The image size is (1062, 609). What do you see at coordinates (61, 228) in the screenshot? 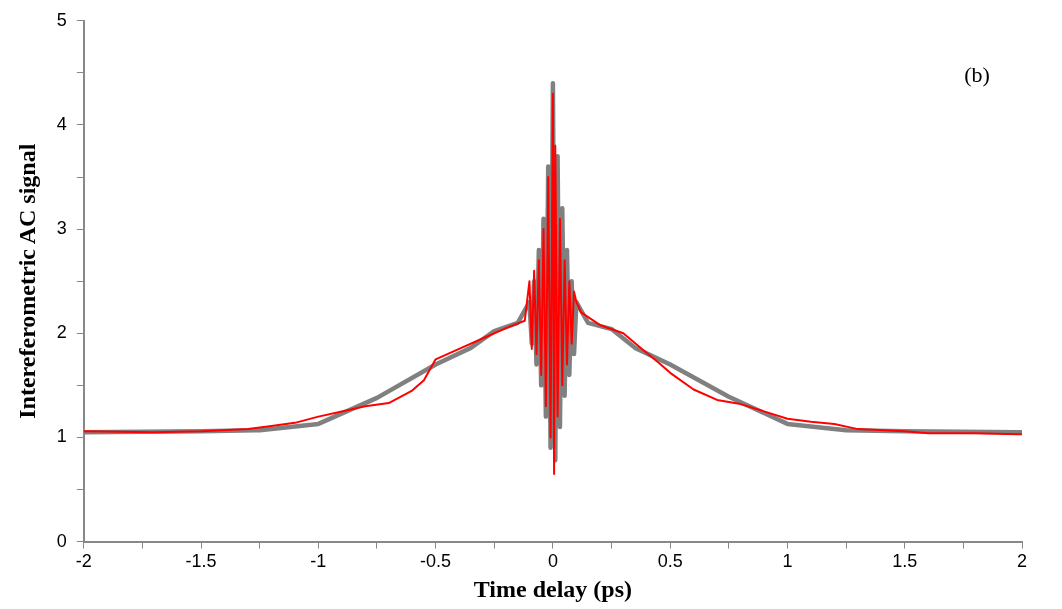
I see `y-tick-label: 3` at bounding box center [61, 228].